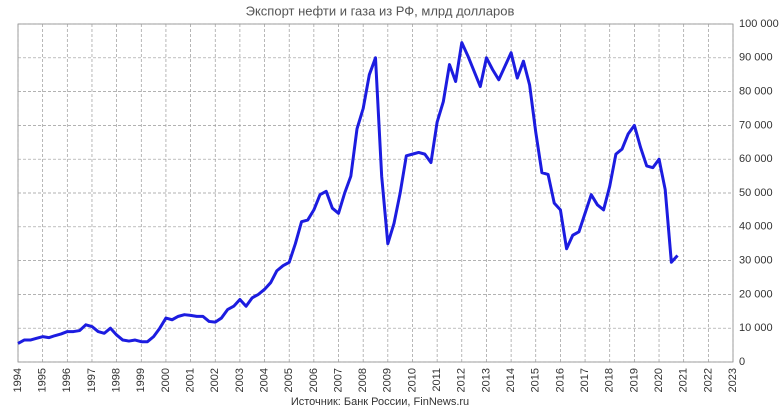 The height and width of the screenshot is (410, 780). Describe the element at coordinates (756, 125) in the screenshot. I see `y-tick-label: 70 000` at that location.